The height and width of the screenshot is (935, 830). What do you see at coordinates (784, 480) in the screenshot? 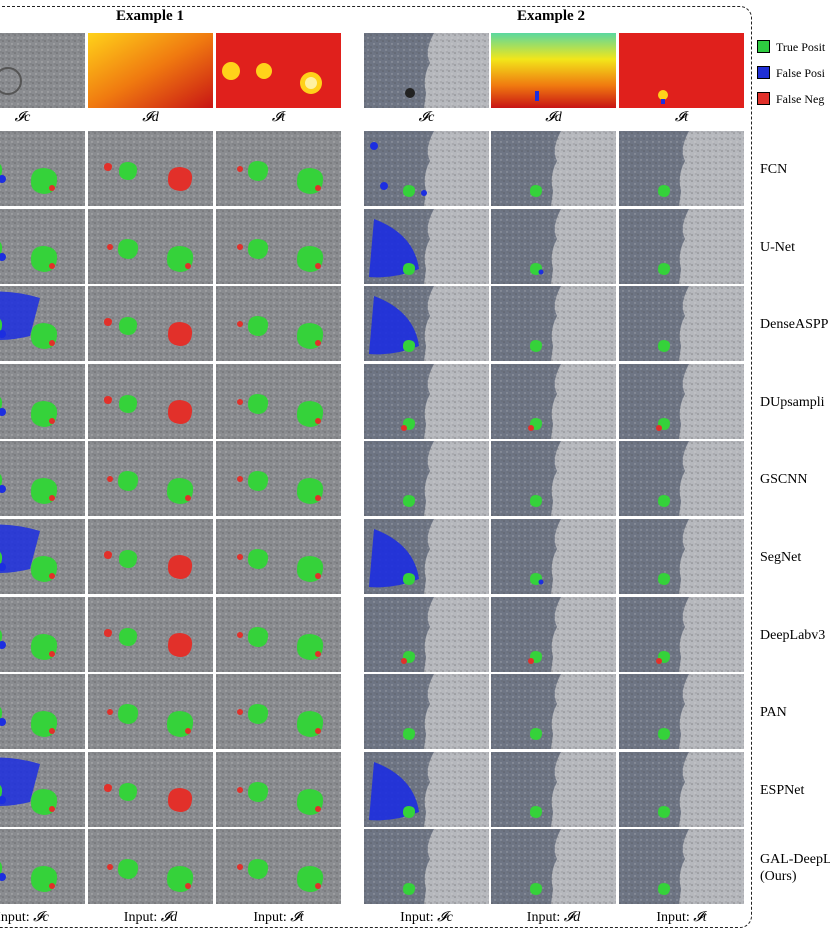
I see `method-label-gscnn: GSCNN` at bounding box center [784, 480].